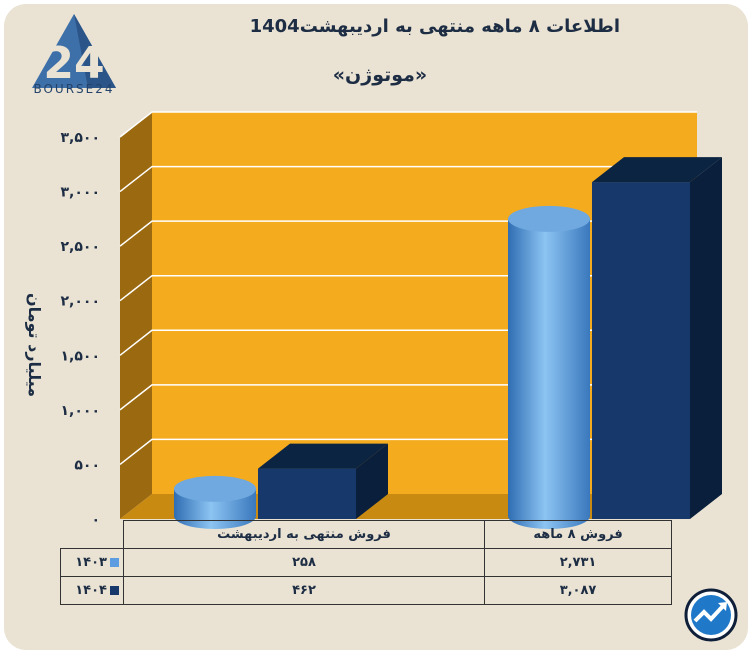 The width and height of the screenshot is (756, 656). I want to click on logo-text: BOURSE24, so click(74, 89).